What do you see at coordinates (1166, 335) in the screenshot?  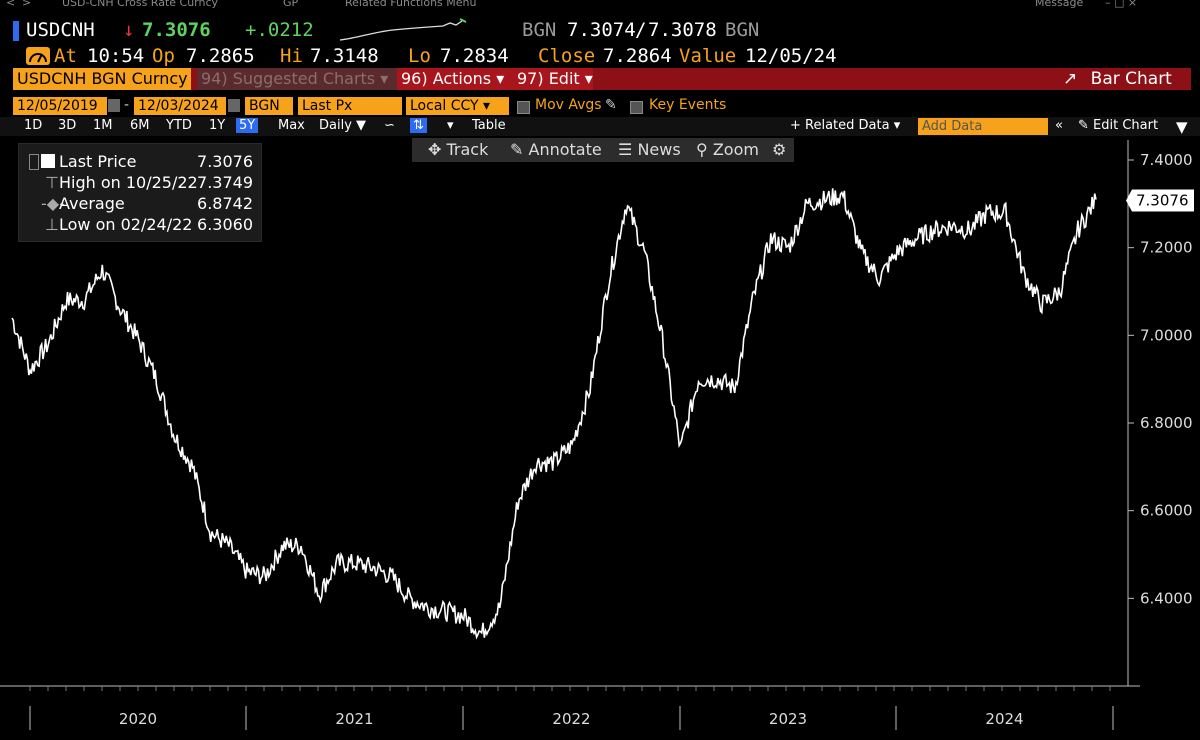 I see `y-tick-label: 7.0000` at bounding box center [1166, 335].